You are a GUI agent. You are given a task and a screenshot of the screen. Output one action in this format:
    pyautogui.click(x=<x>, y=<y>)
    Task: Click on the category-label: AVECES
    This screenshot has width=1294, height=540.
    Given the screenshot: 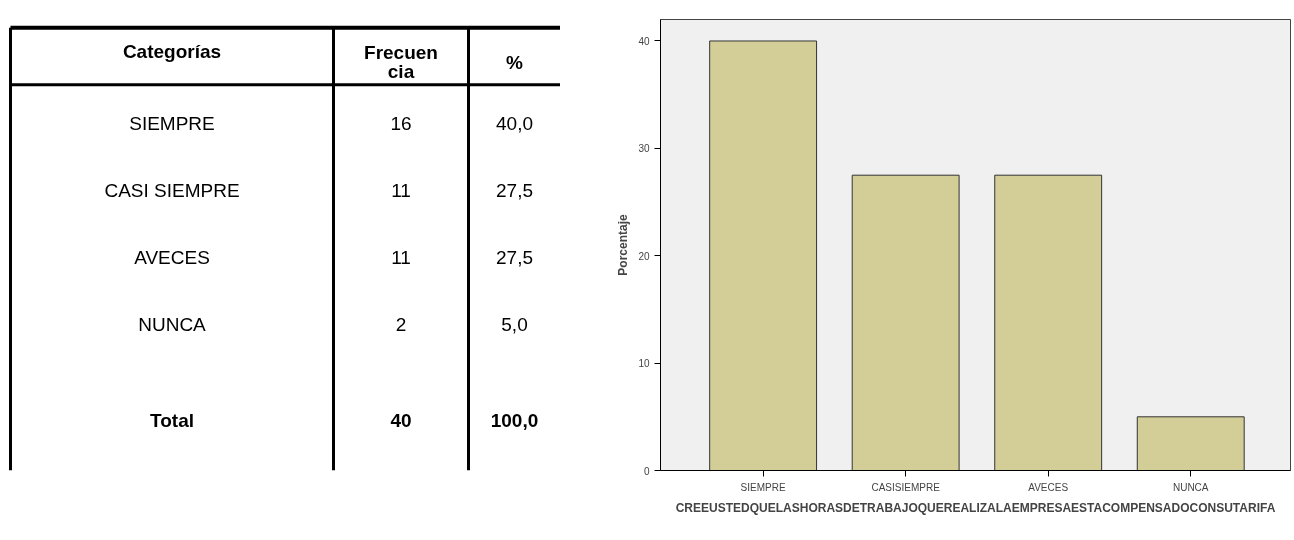 What is the action you would take?
    pyautogui.click(x=172, y=258)
    